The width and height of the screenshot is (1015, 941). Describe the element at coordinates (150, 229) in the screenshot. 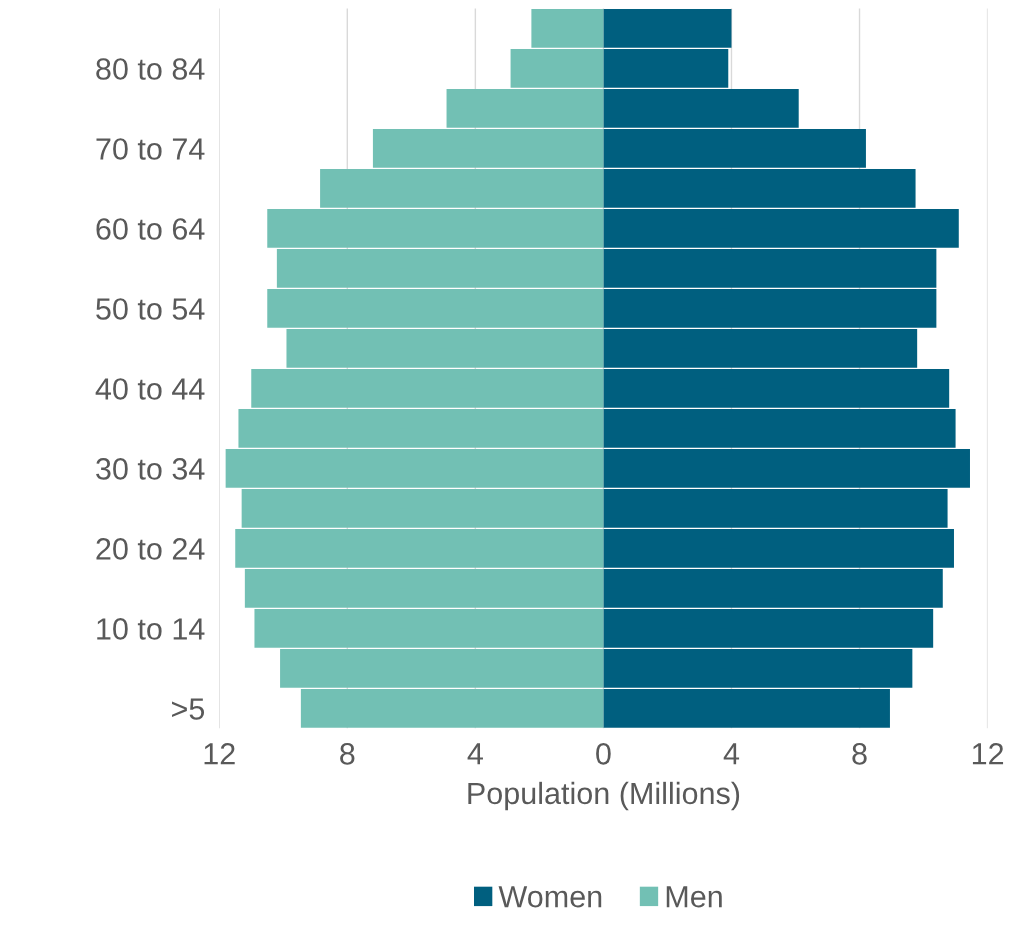

I see `y-tick-label: 60 to 64` at that location.